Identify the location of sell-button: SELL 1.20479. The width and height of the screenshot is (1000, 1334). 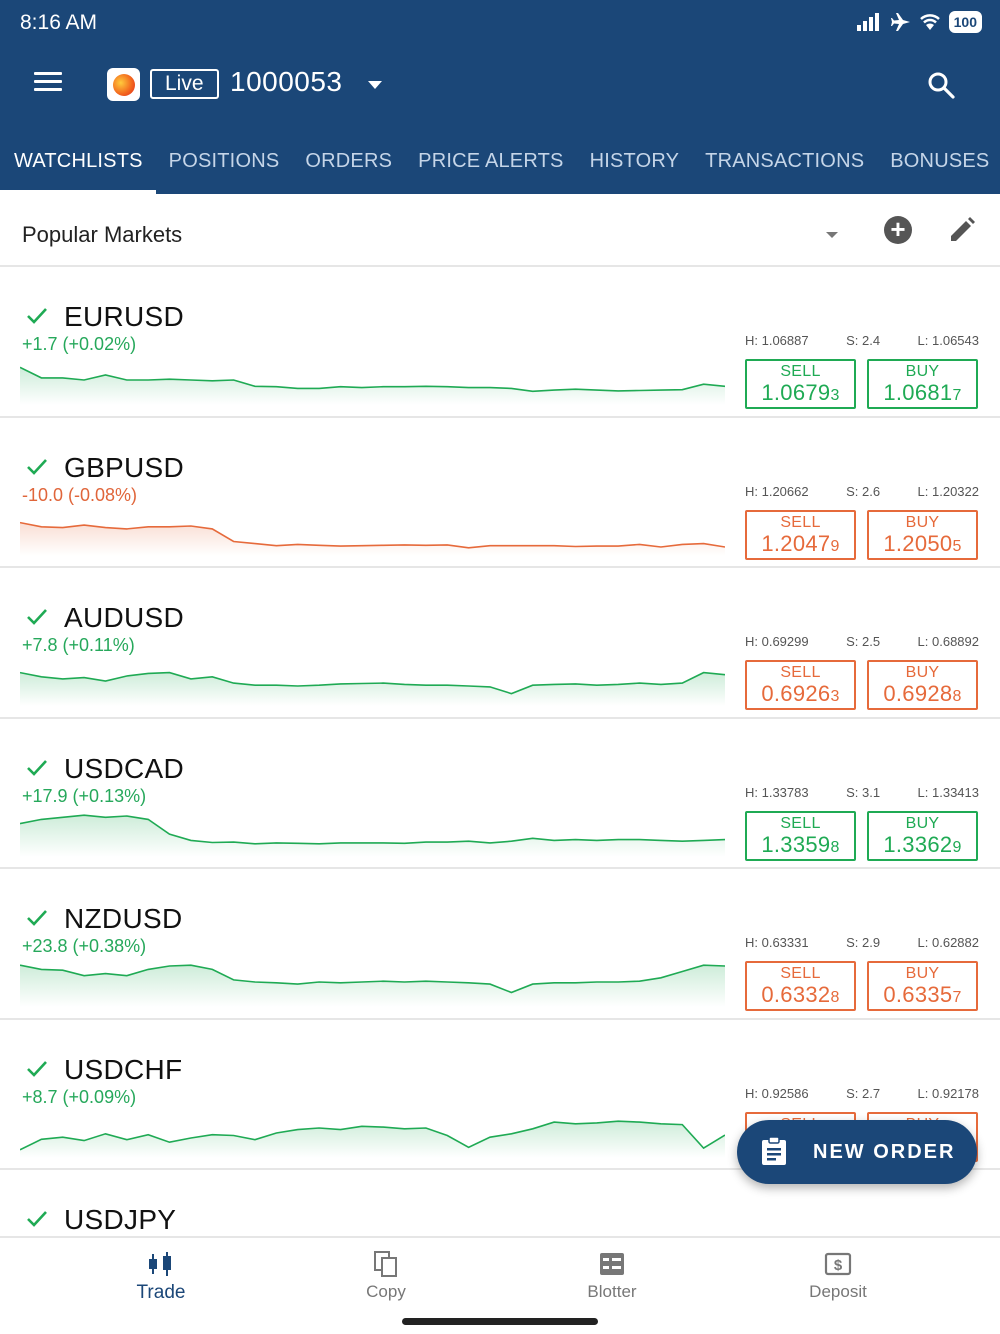
(800, 534).